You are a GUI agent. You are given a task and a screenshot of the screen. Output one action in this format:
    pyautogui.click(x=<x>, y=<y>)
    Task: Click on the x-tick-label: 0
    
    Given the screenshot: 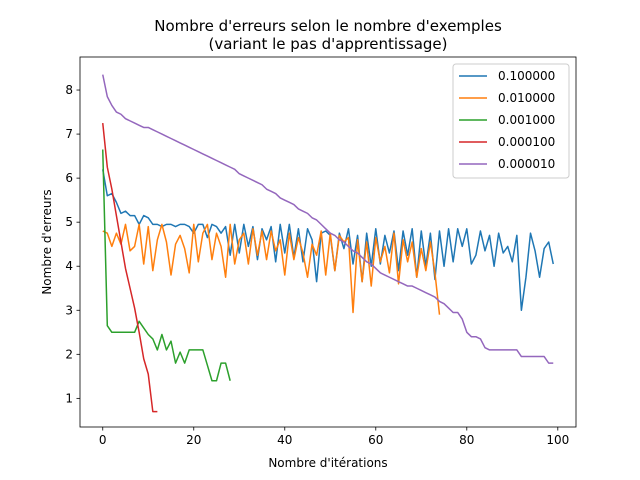 What is the action you would take?
    pyautogui.click(x=103, y=440)
    